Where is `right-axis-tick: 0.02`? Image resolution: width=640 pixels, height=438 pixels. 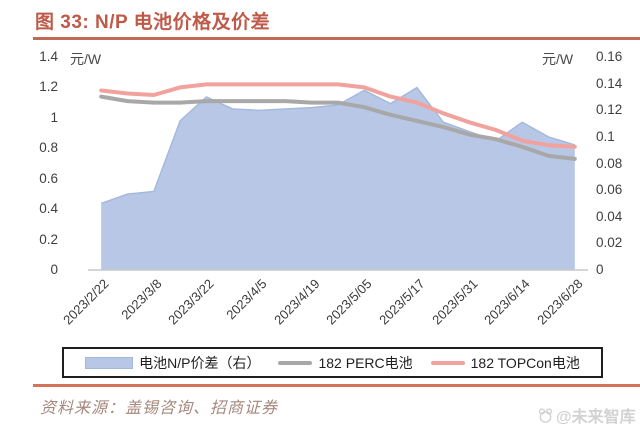
right-axis-tick: 0.02 is located at coordinates (609, 243).